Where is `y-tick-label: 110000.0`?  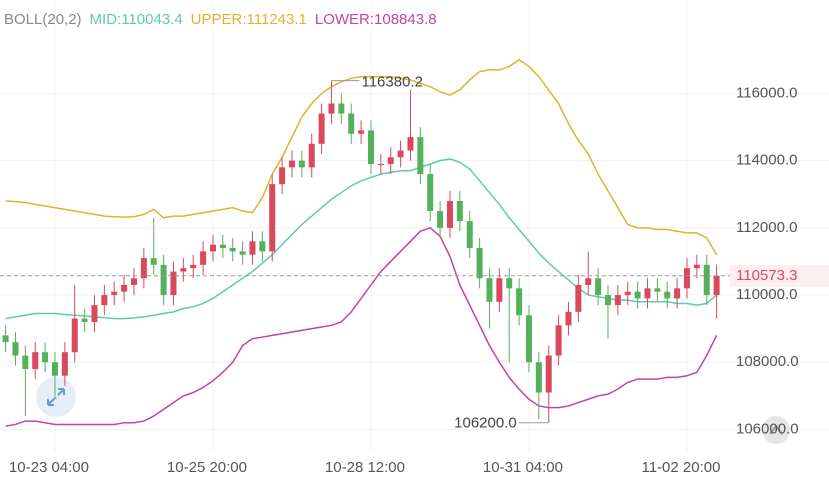 y-tick-label: 110000.0 is located at coordinates (766, 294).